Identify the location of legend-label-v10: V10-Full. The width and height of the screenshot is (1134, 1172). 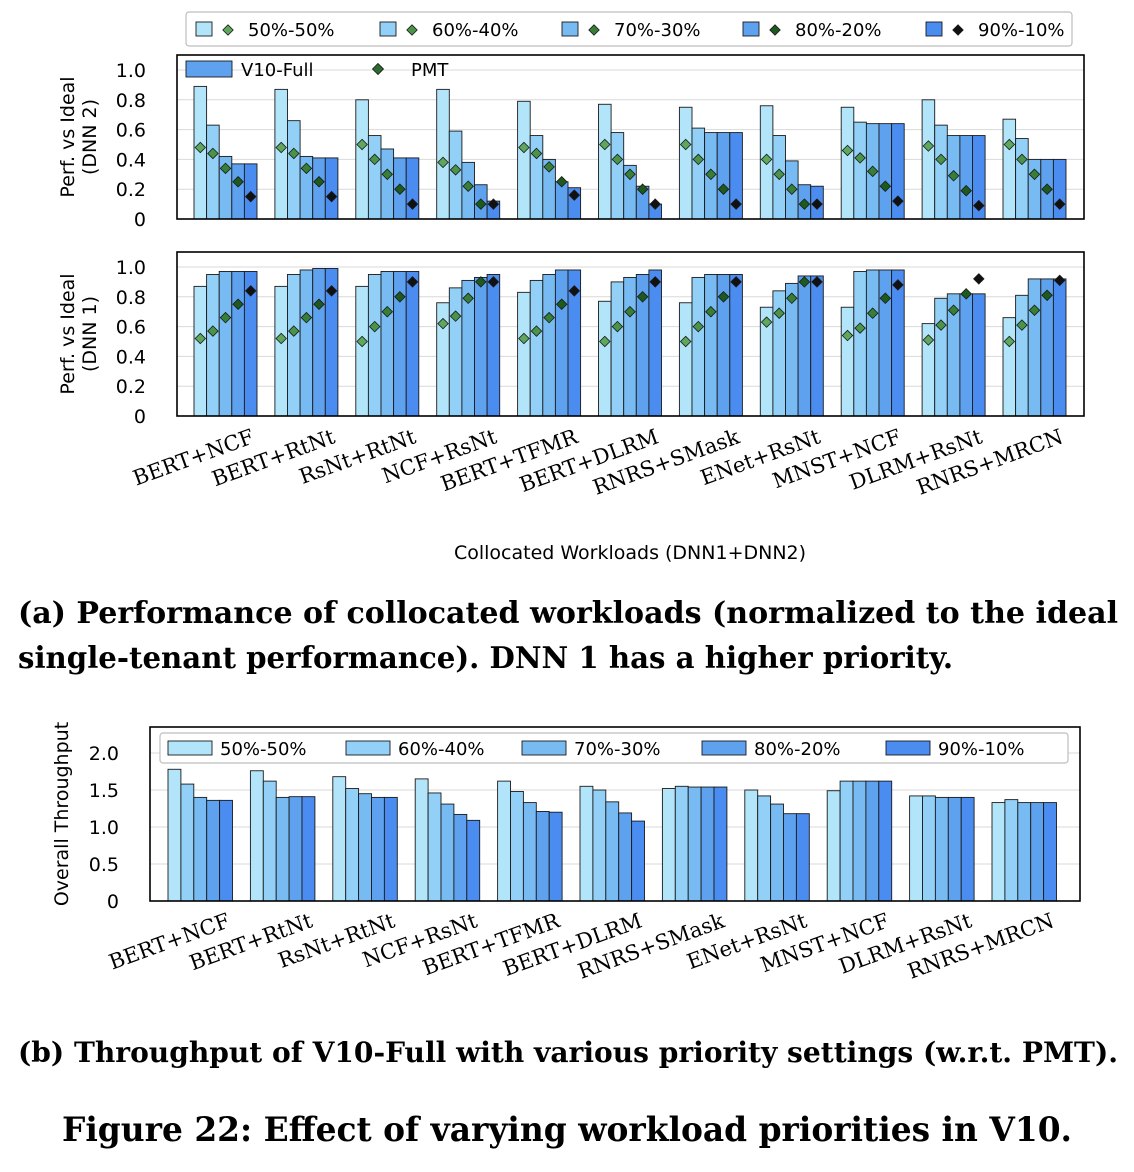
(277, 70).